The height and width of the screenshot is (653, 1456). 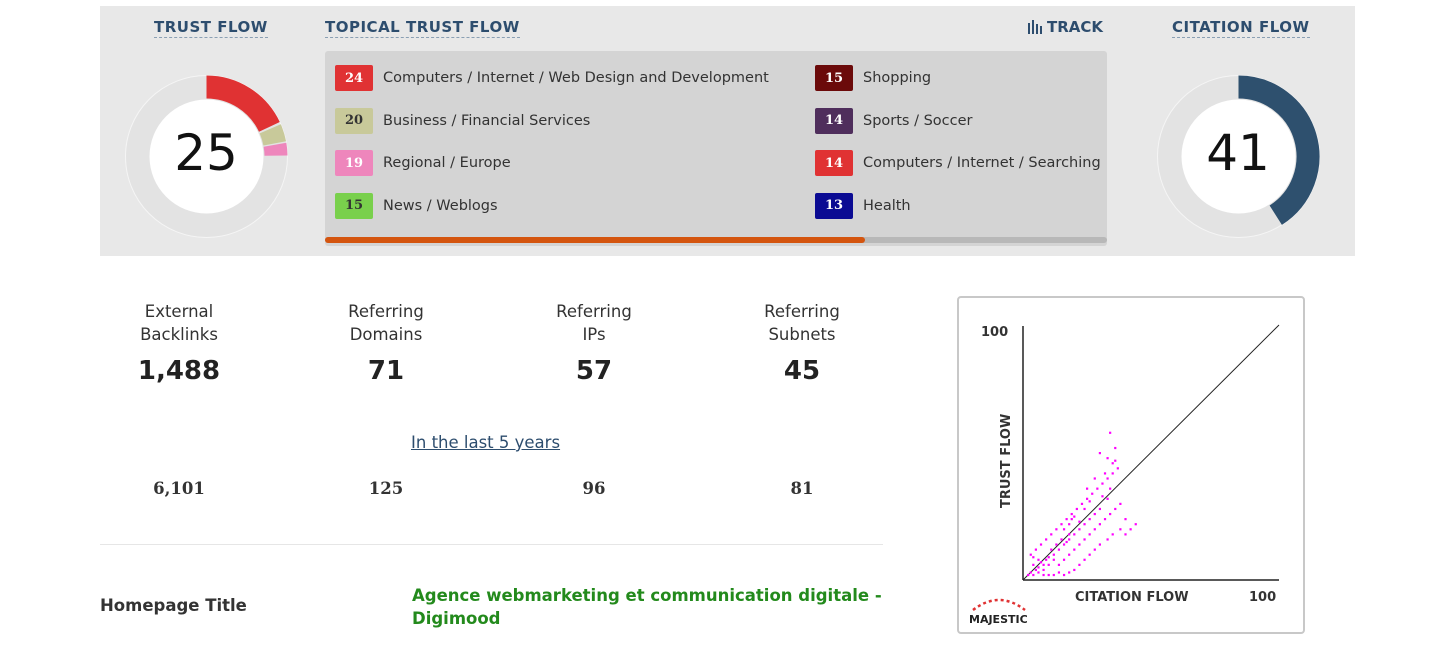 What do you see at coordinates (486, 442) in the screenshot?
I see `historic-index-link: In the last 5 years` at bounding box center [486, 442].